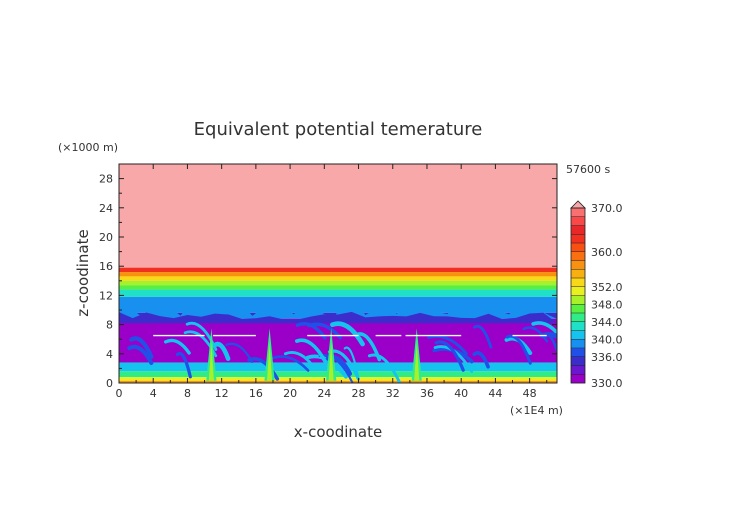 The height and width of the screenshot is (532, 752). What do you see at coordinates (106, 266) in the screenshot?
I see `y-tick-label: 16` at bounding box center [106, 266].